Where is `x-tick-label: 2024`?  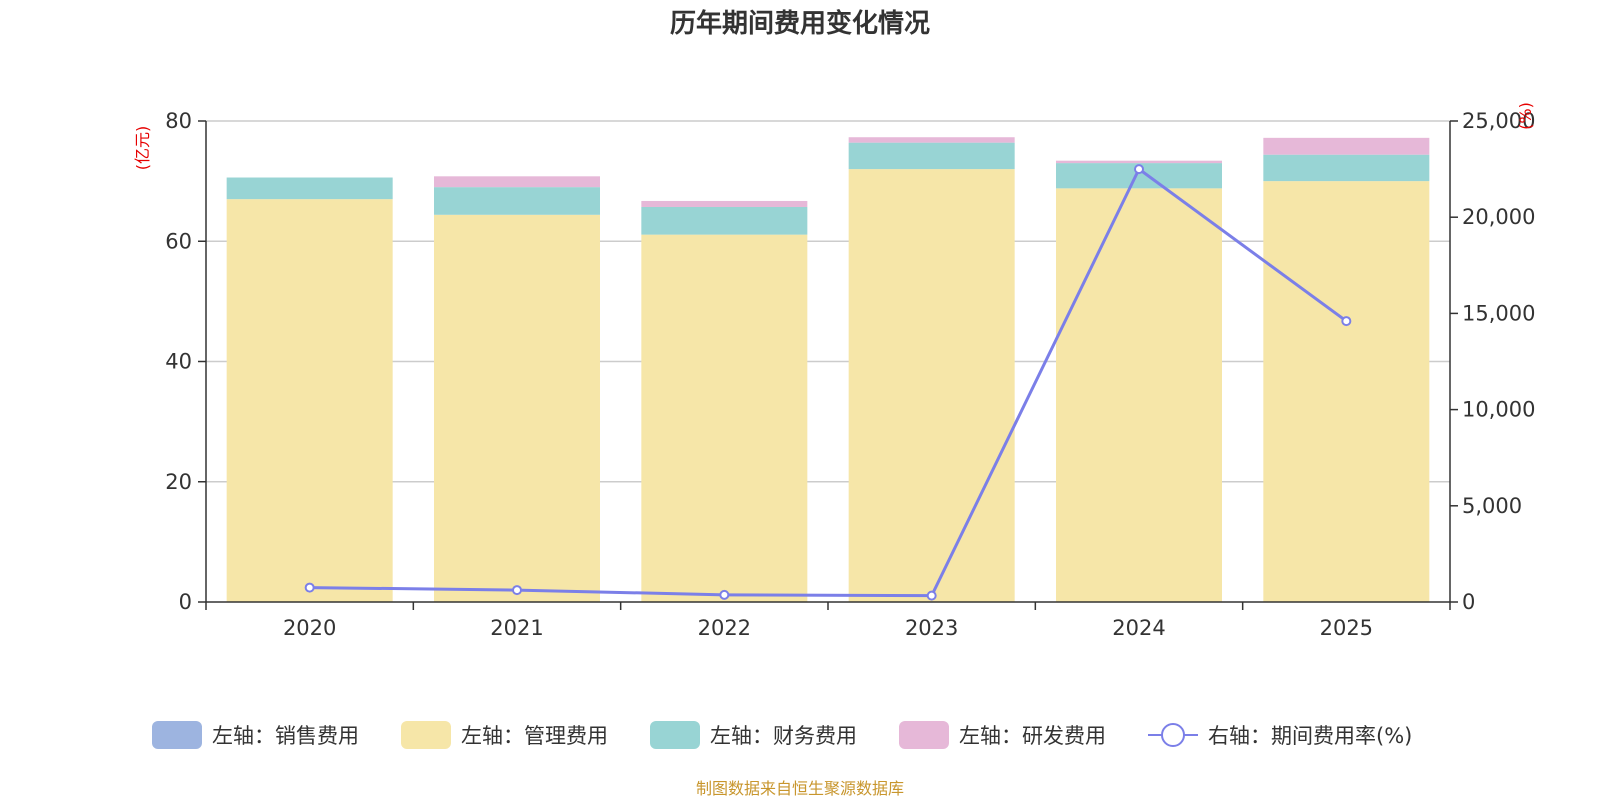 x-tick-label: 2024 is located at coordinates (1138, 628).